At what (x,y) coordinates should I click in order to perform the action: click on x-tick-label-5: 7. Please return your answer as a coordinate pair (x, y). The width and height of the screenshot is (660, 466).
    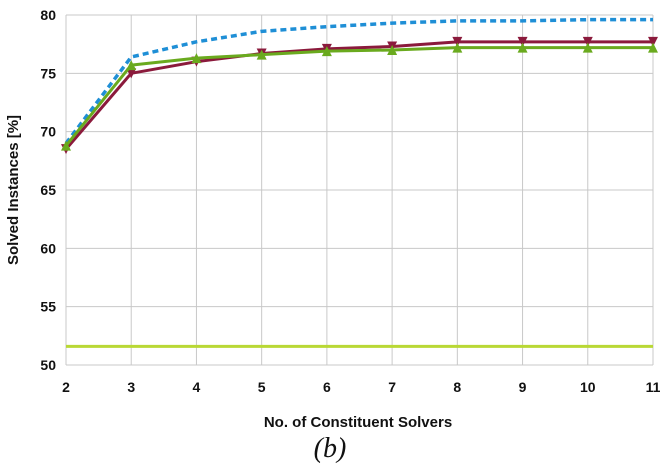
    Looking at the image, I should click on (392, 387).